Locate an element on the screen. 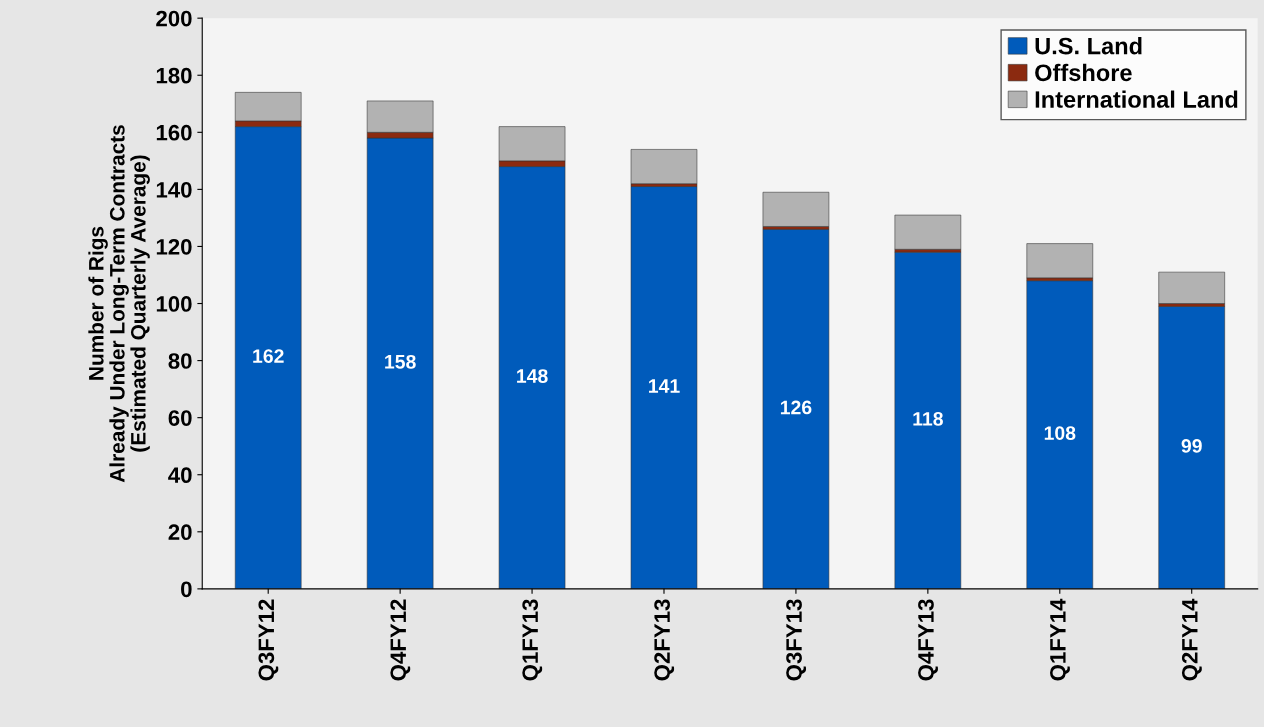 The height and width of the screenshot is (727, 1264). data-label: 162 is located at coordinates (268, 356).